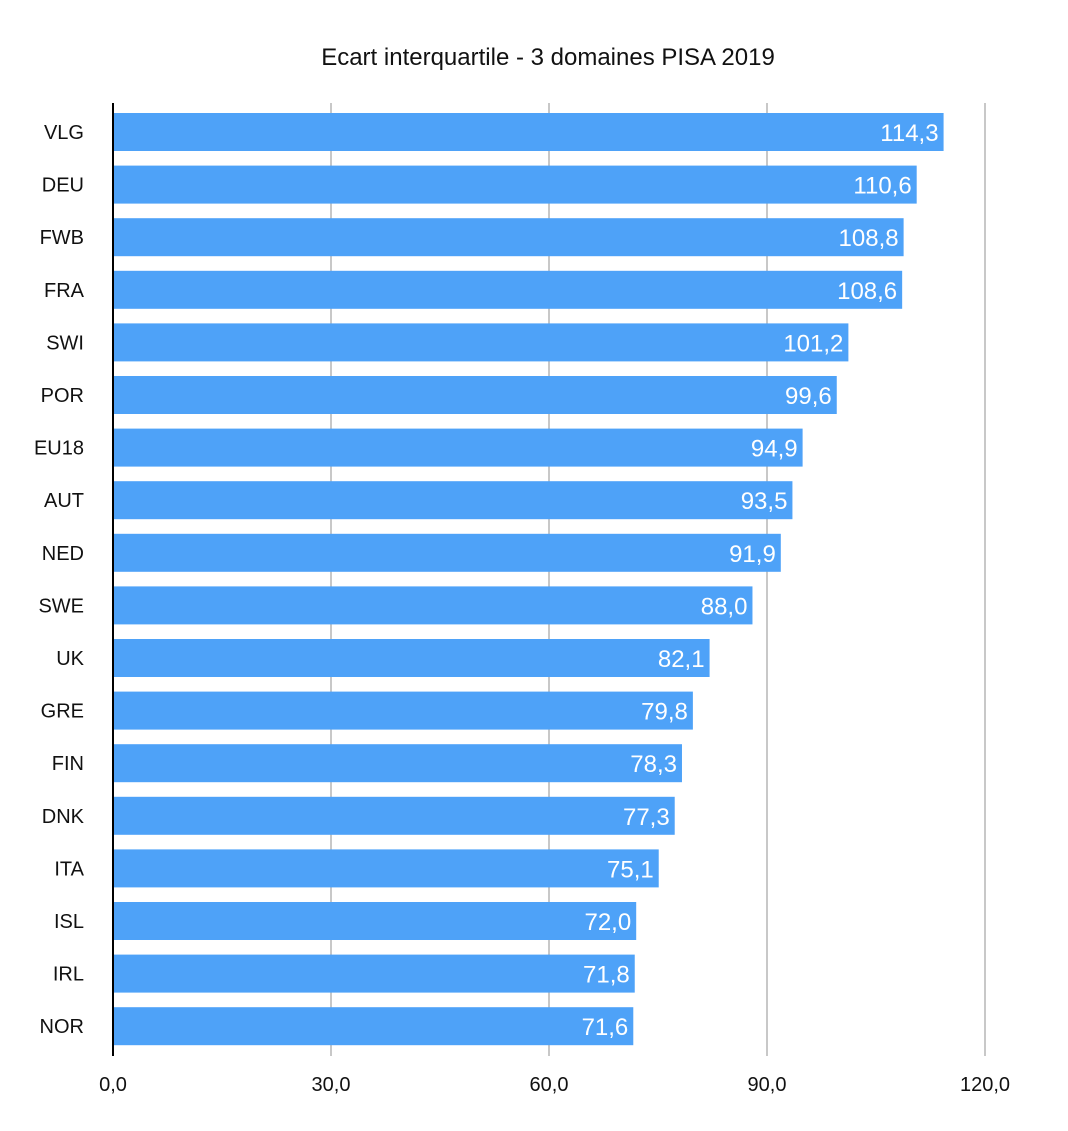  What do you see at coordinates (64, 291) in the screenshot?
I see `y-tick-label: FRA` at bounding box center [64, 291].